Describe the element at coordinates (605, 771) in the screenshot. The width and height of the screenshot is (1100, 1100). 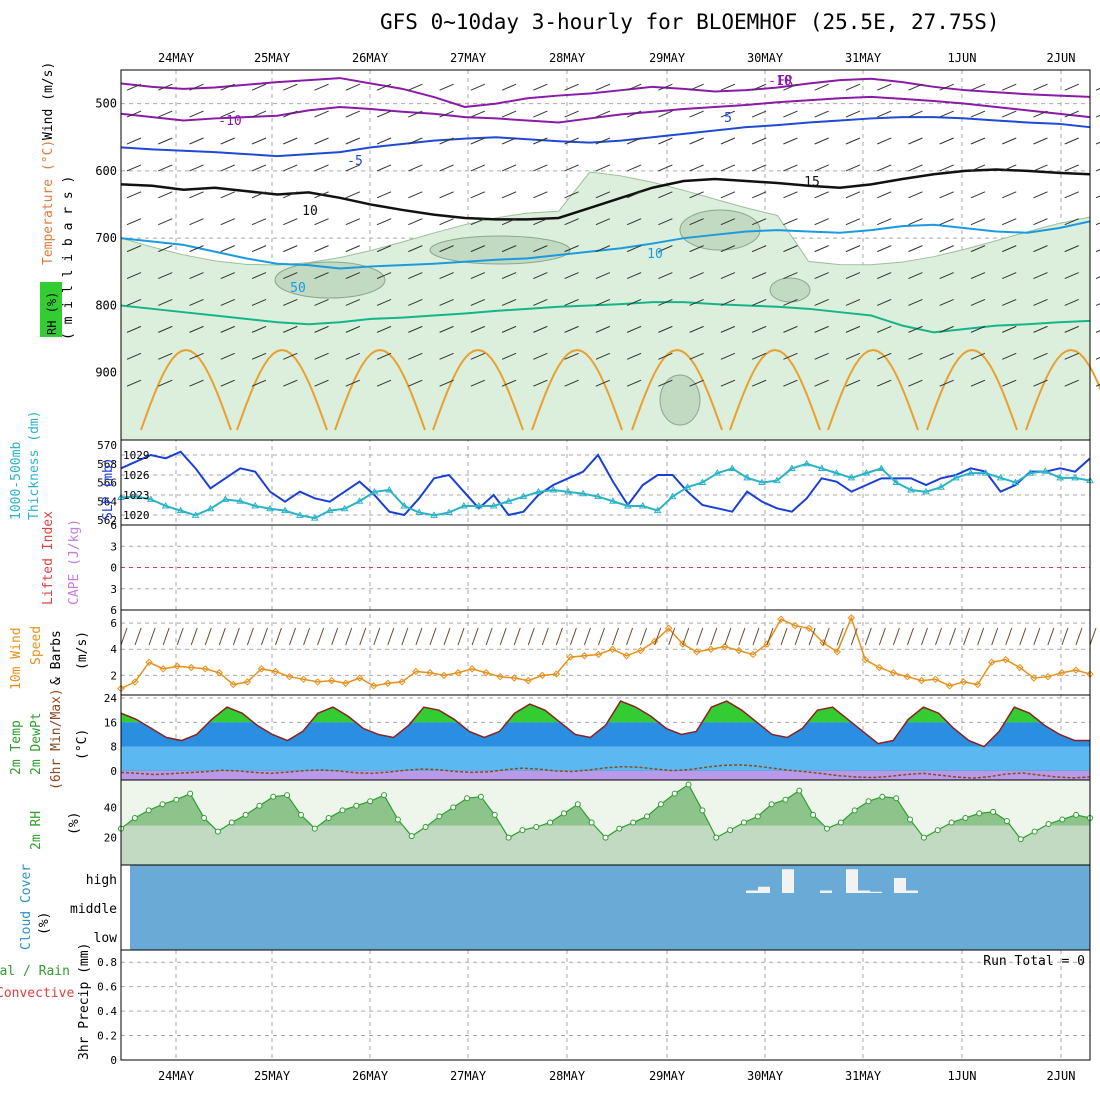
I see `dewpoint-line` at that location.